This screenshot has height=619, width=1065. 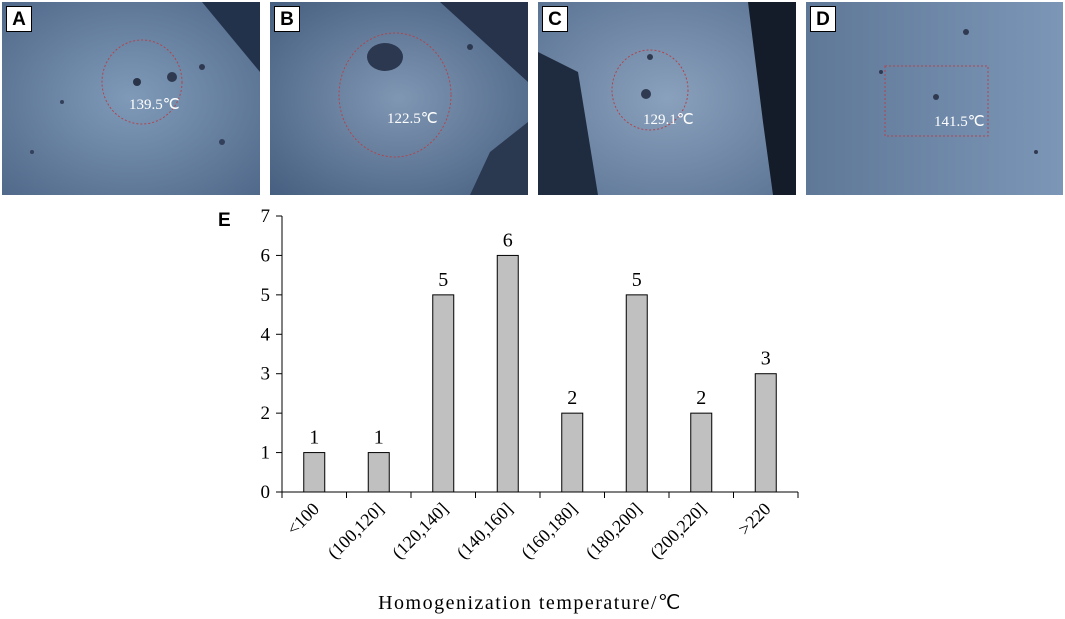 What do you see at coordinates (668, 120) in the screenshot?
I see `temperature-label-c: 129.1℃` at bounding box center [668, 120].